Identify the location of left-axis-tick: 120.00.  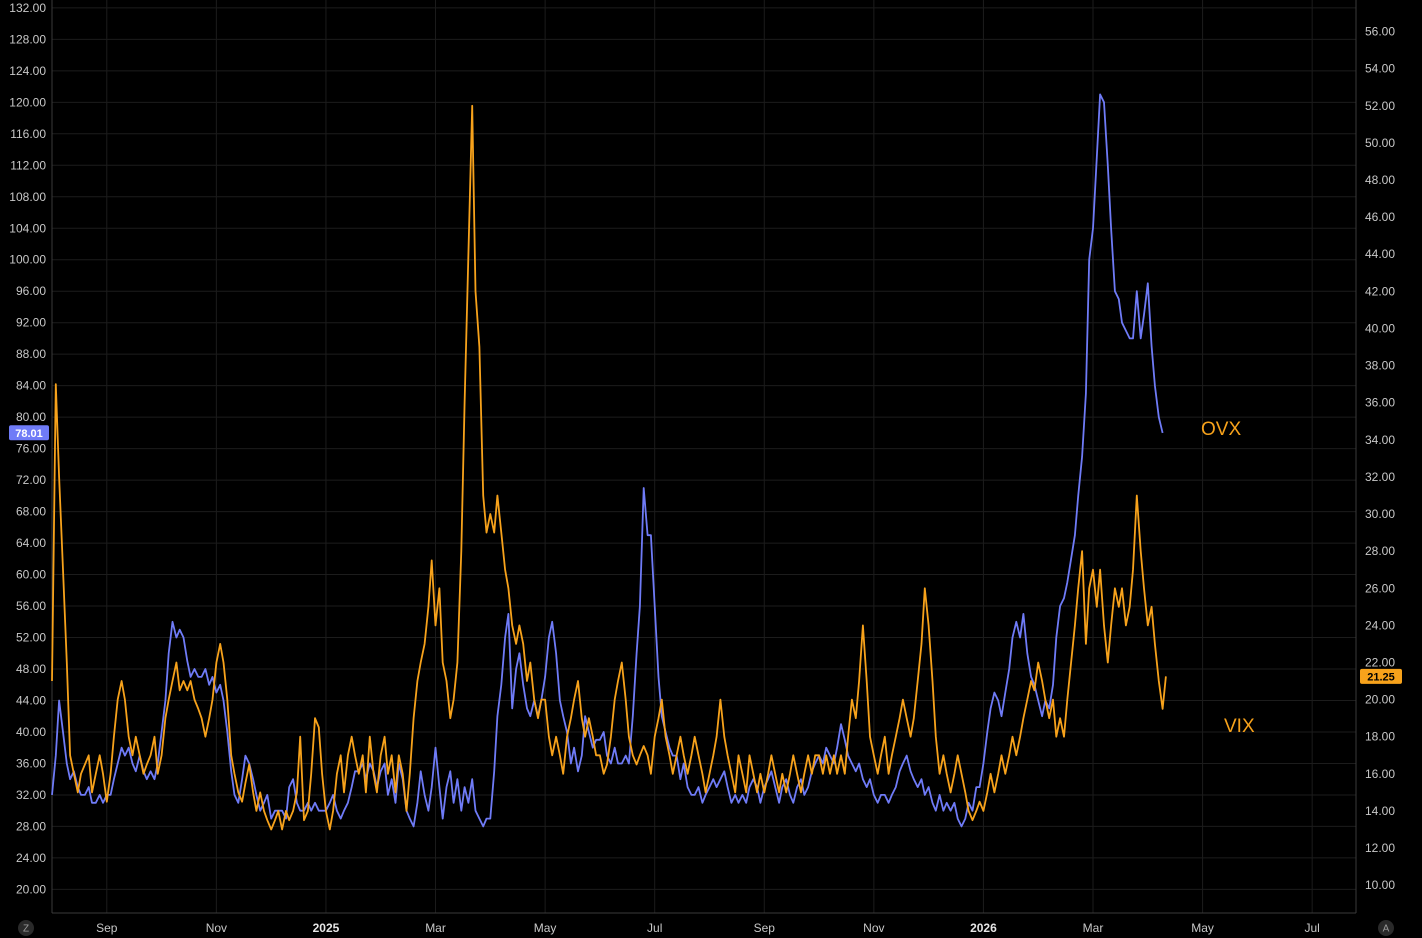
(27, 102).